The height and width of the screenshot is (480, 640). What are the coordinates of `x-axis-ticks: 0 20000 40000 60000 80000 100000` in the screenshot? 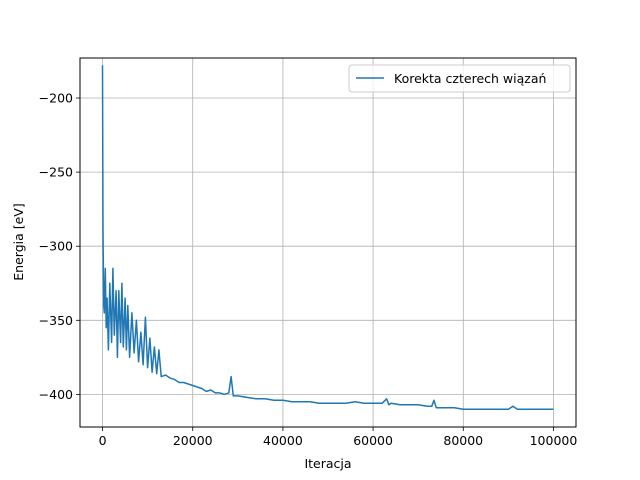 It's located at (338, 437).